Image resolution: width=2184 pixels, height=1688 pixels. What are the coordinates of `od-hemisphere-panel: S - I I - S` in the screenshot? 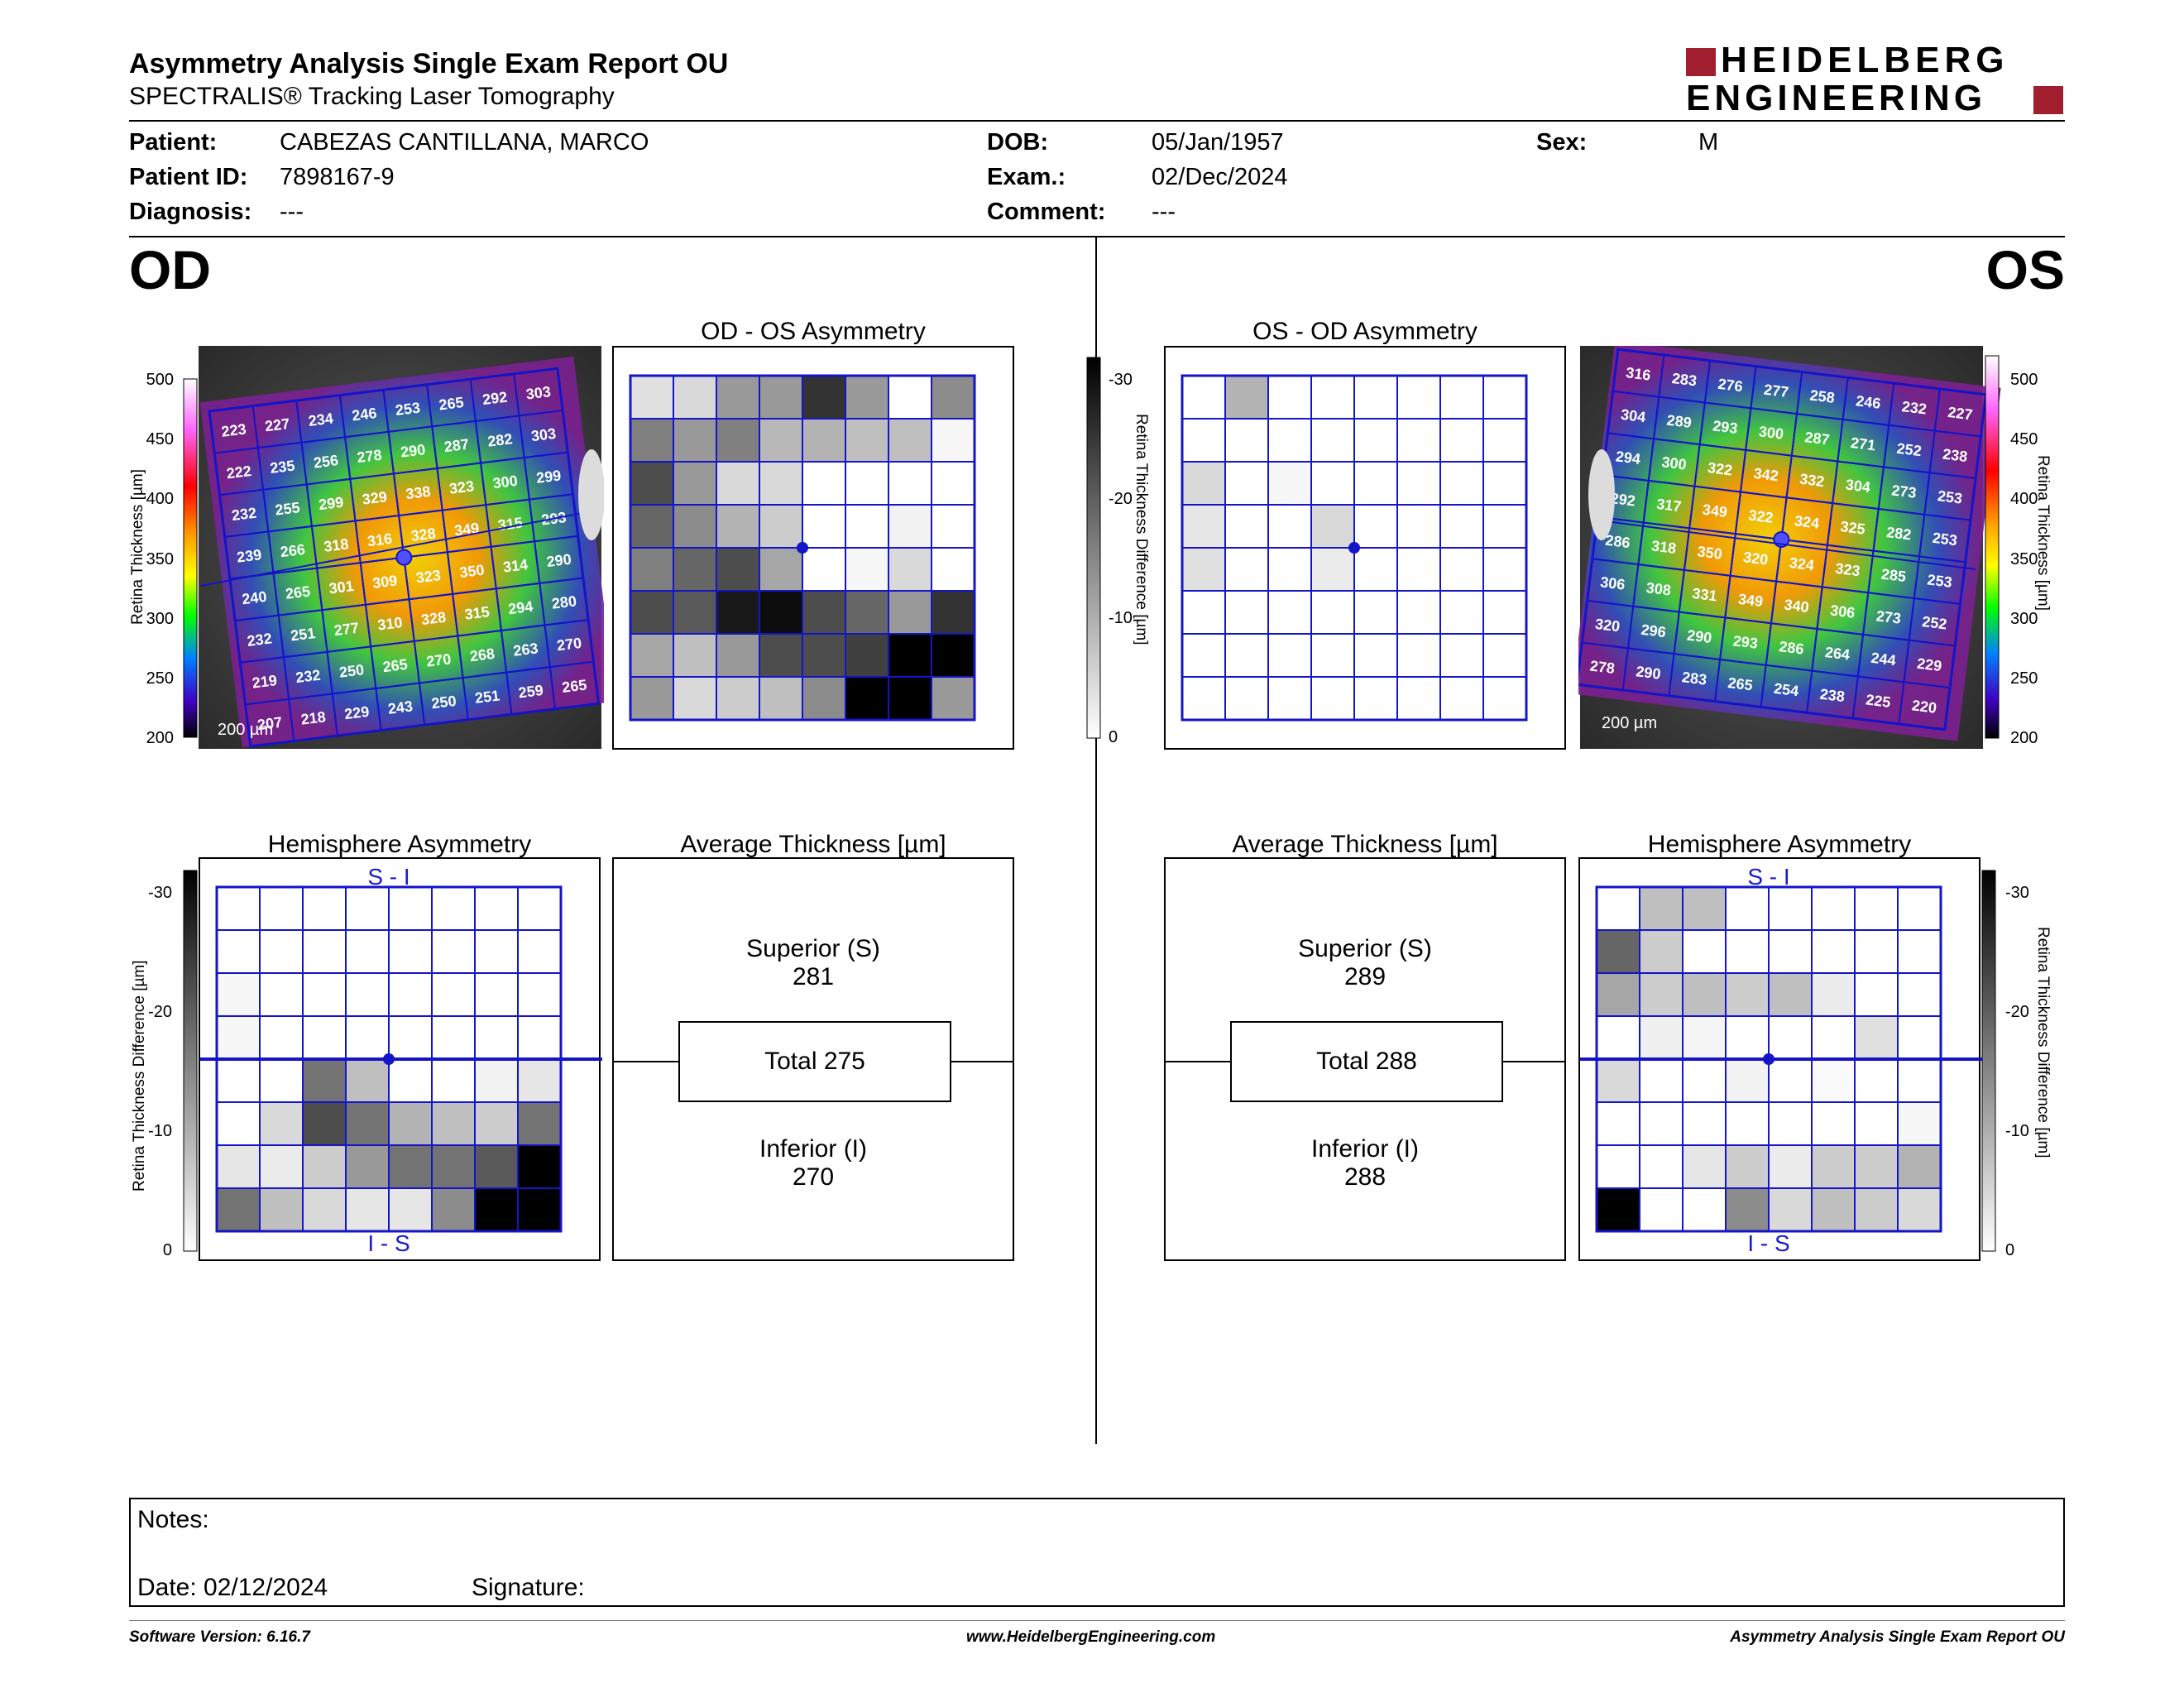 It's located at (400, 1059).